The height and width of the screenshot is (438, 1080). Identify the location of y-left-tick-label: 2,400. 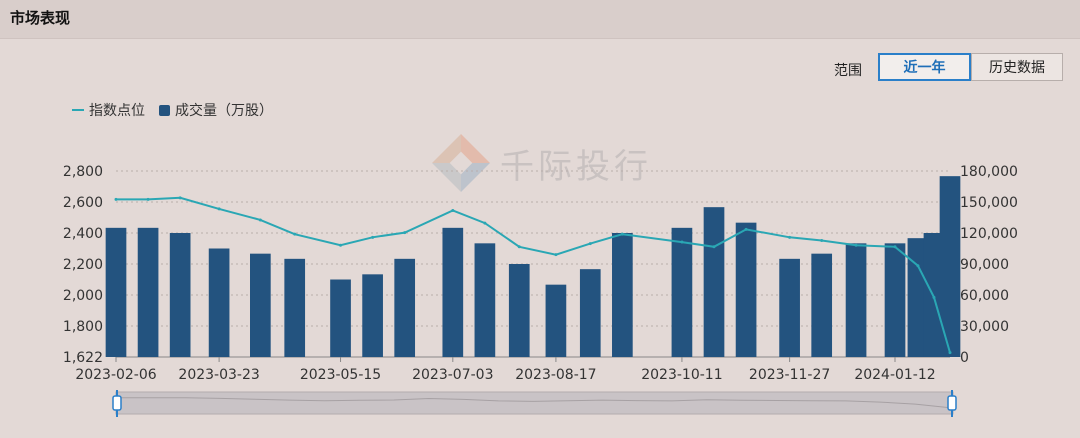
(83, 234).